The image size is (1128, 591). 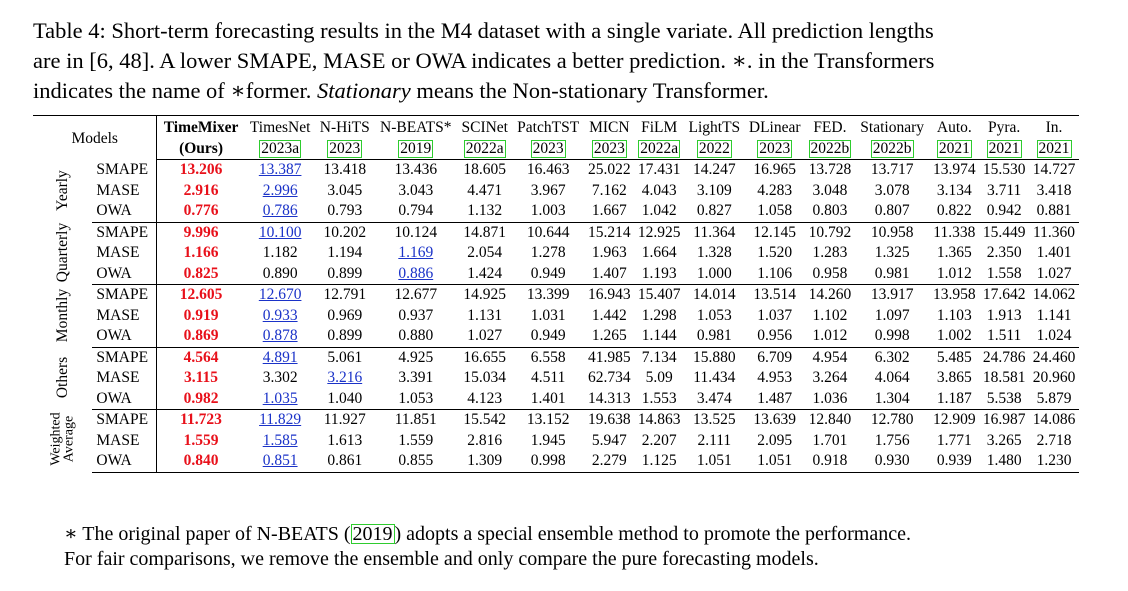 What do you see at coordinates (659, 440) in the screenshot?
I see `table-cell: 2.207` at bounding box center [659, 440].